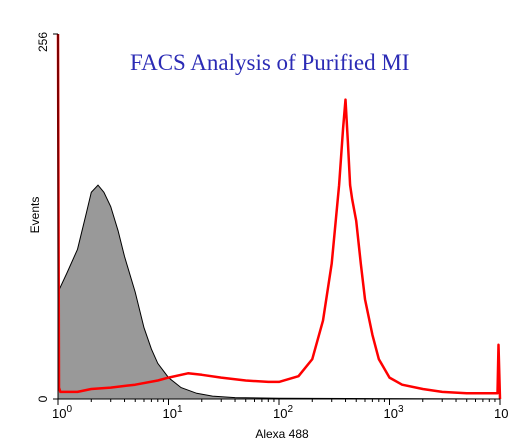  Describe the element at coordinates (43, 42) in the screenshot. I see `y-tick-label-1: 256` at that location.